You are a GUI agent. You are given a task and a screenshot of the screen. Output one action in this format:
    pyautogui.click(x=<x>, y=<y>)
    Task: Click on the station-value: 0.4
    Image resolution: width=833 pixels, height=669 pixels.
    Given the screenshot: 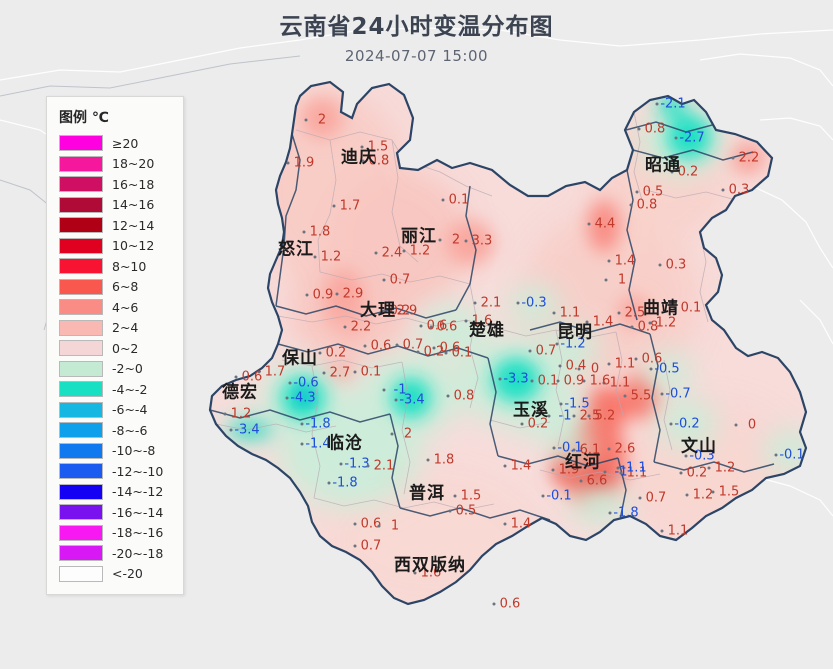 What is the action you would take?
    pyautogui.click(x=576, y=366)
    